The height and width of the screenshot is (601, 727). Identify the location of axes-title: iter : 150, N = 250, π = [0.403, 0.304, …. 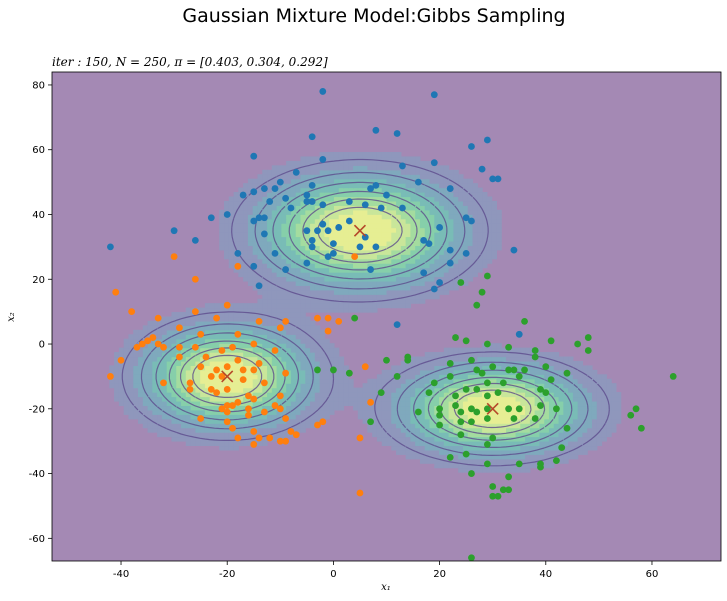
(190, 62).